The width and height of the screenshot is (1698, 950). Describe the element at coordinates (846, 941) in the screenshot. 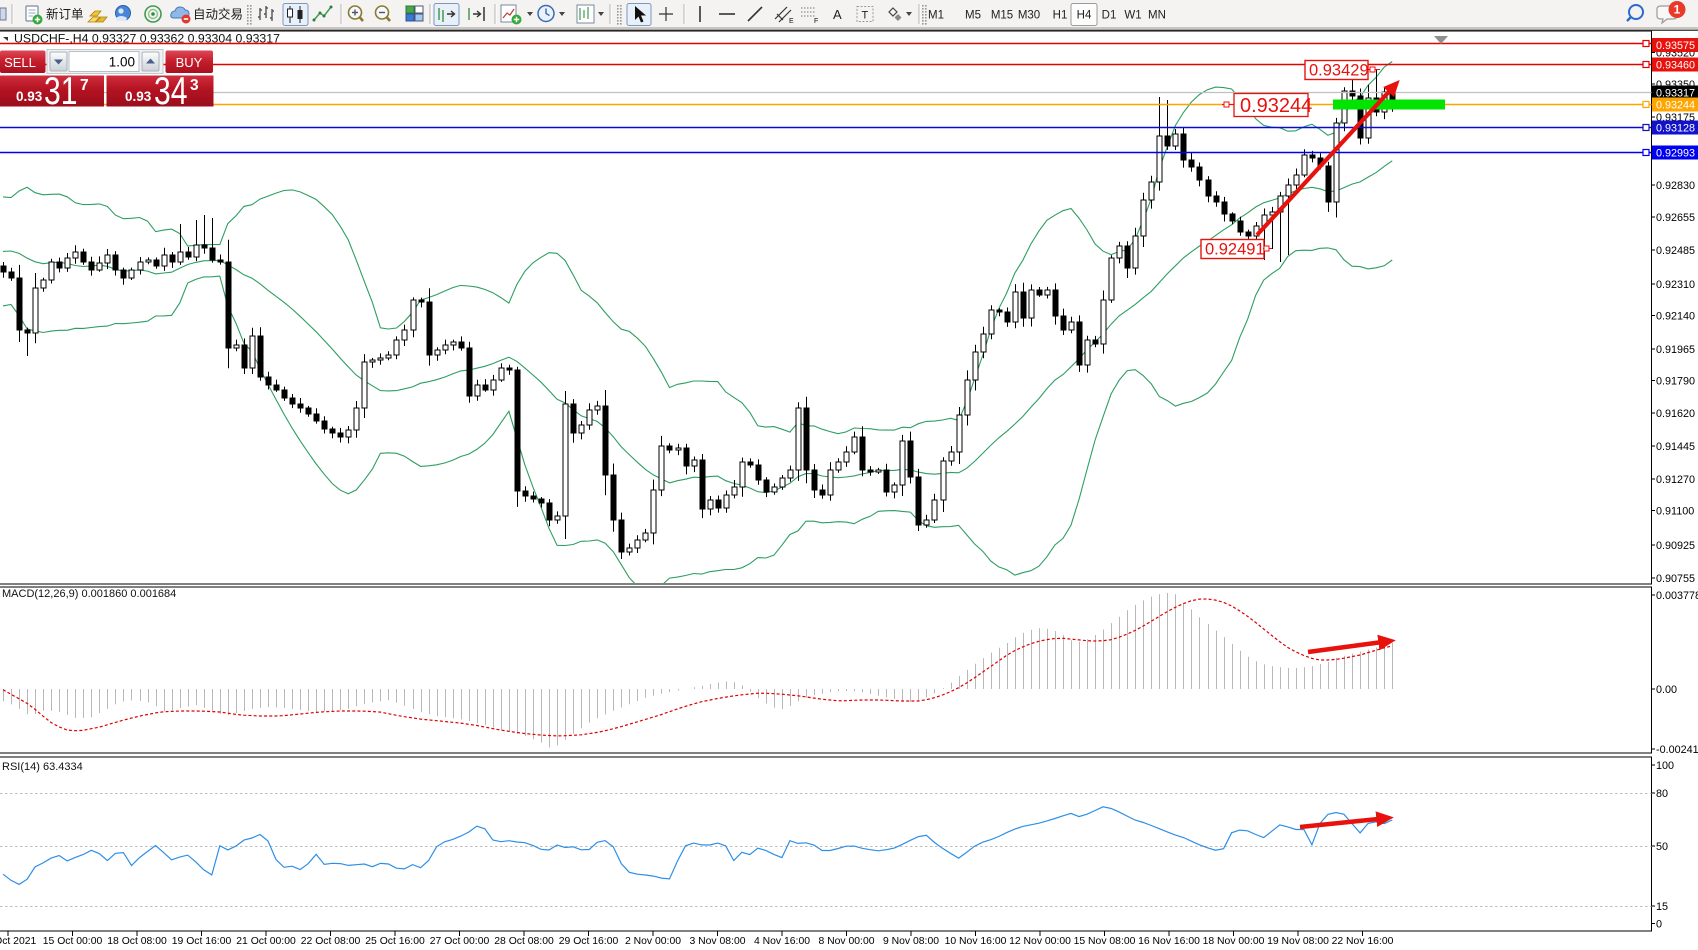

I see `svg-text: 8 Nov 00:00` at that location.